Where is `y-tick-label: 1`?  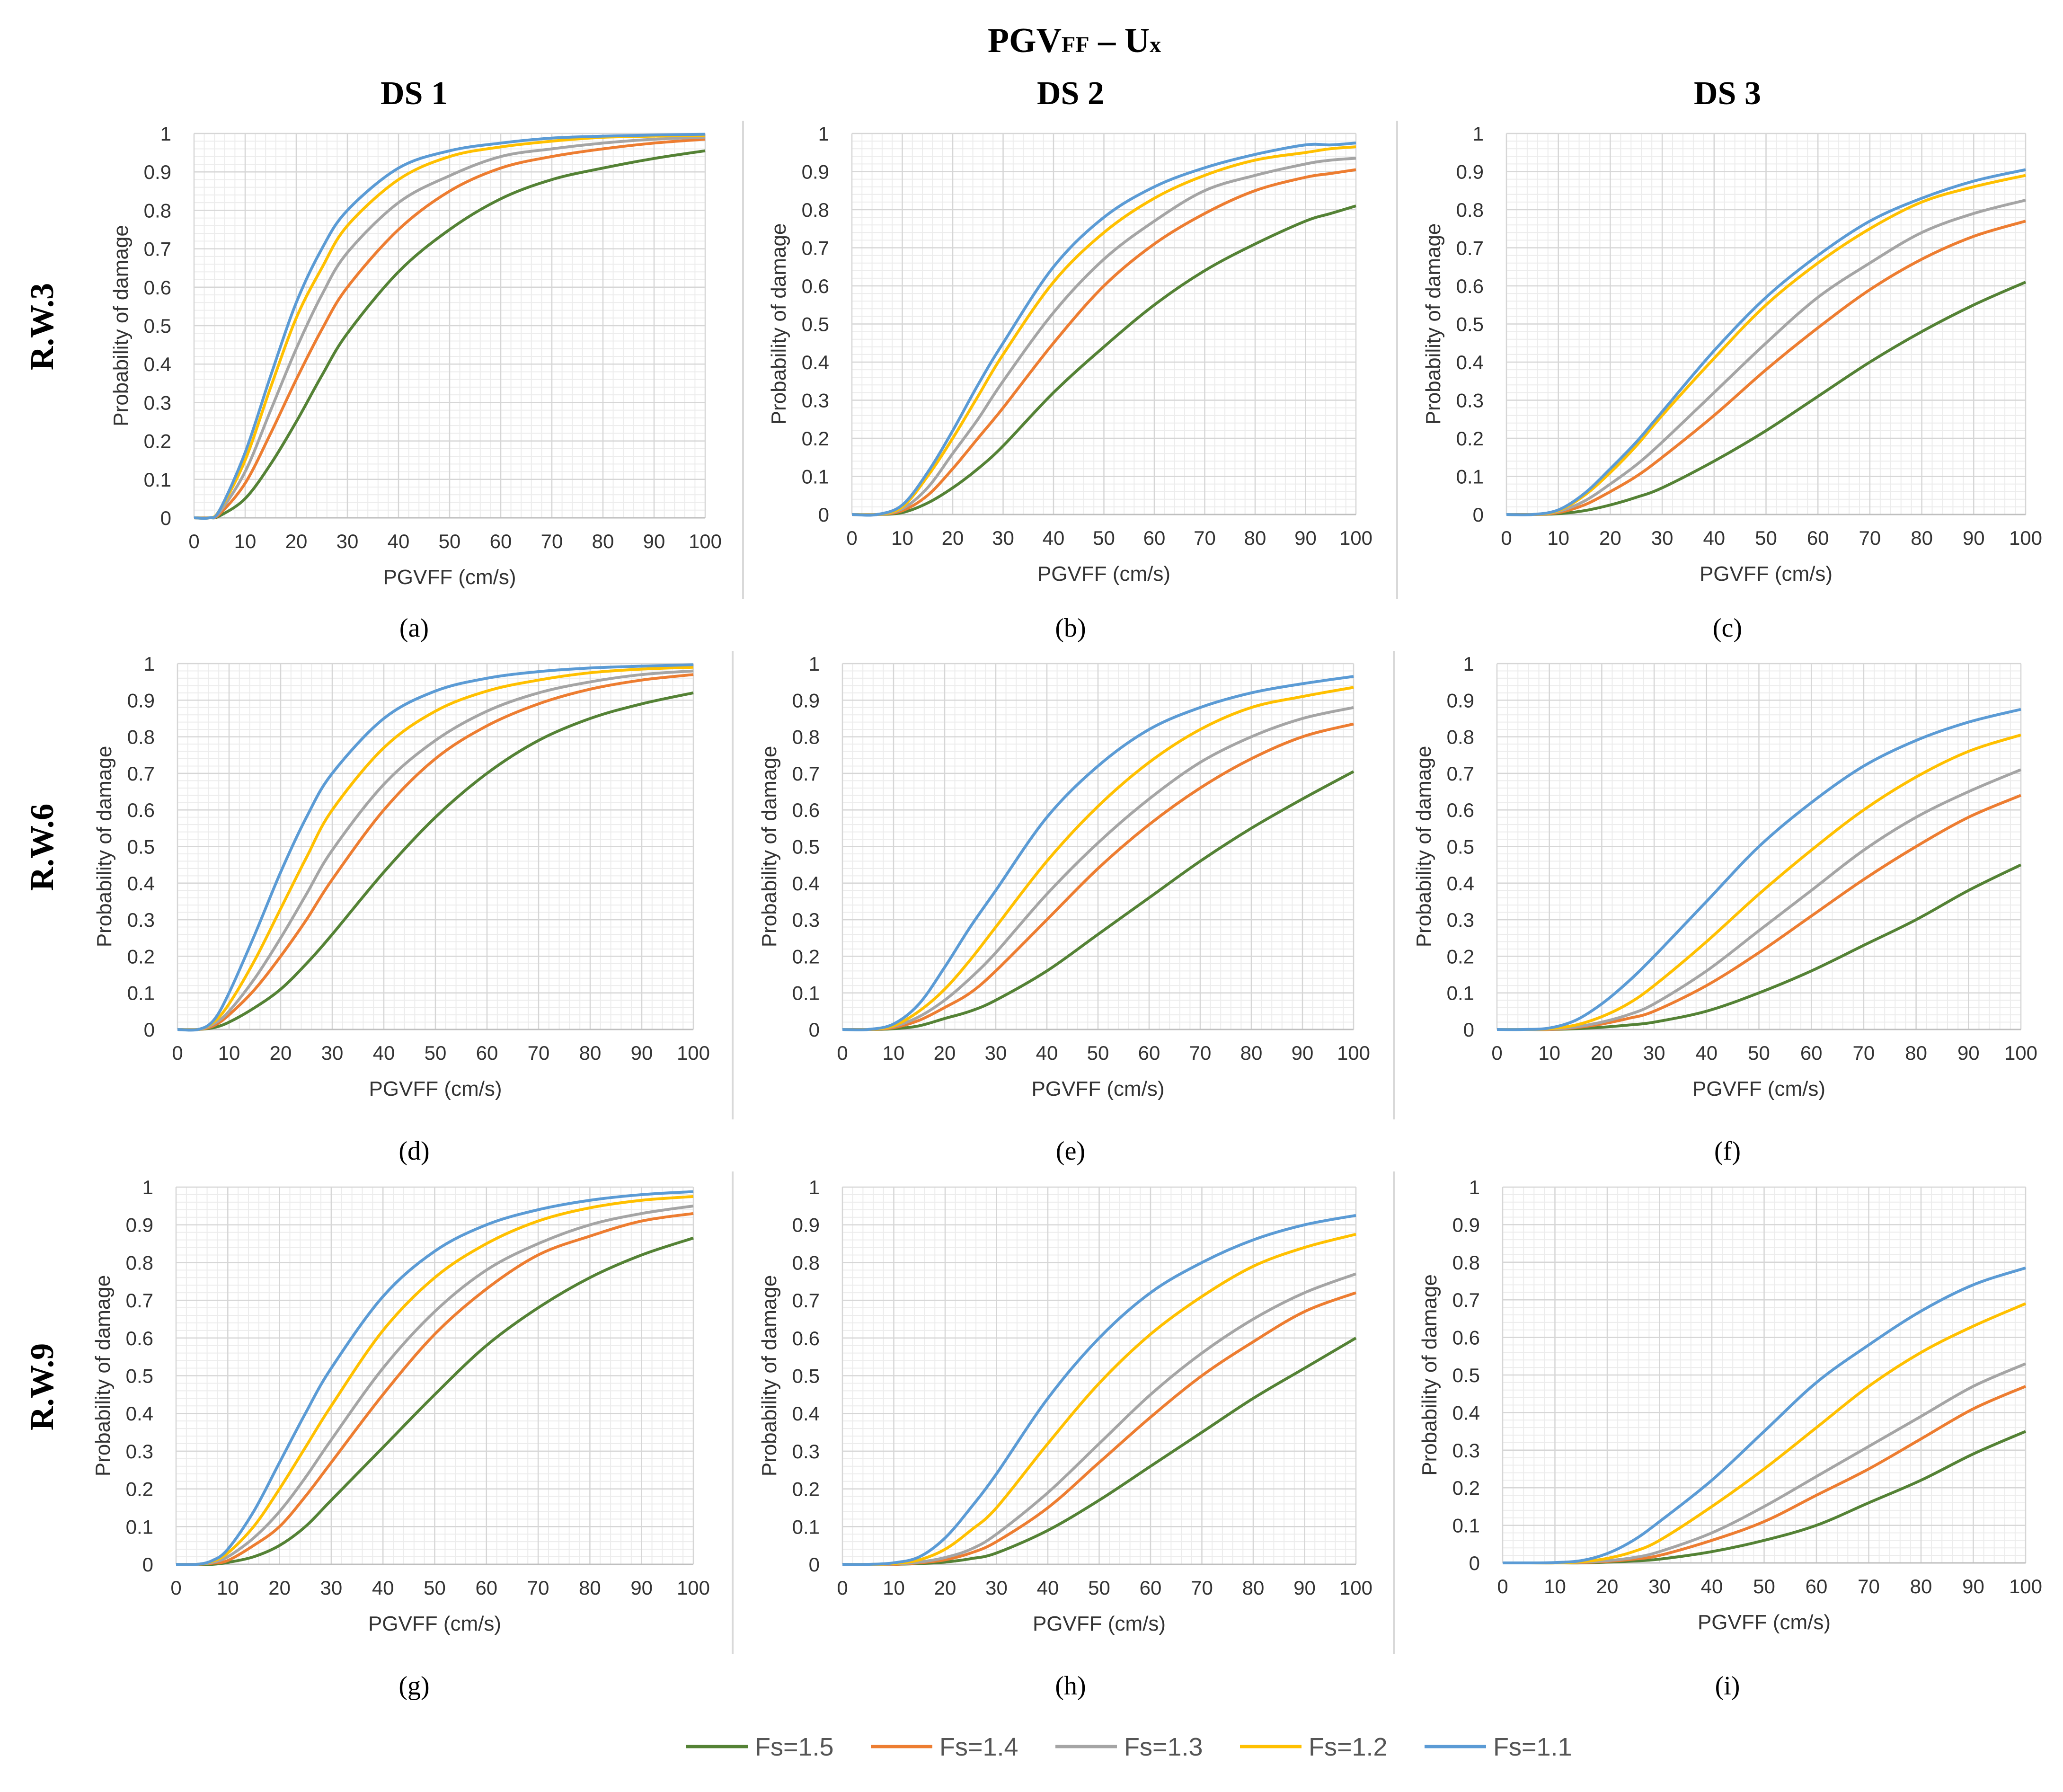 y-tick-label: 1 is located at coordinates (823, 134).